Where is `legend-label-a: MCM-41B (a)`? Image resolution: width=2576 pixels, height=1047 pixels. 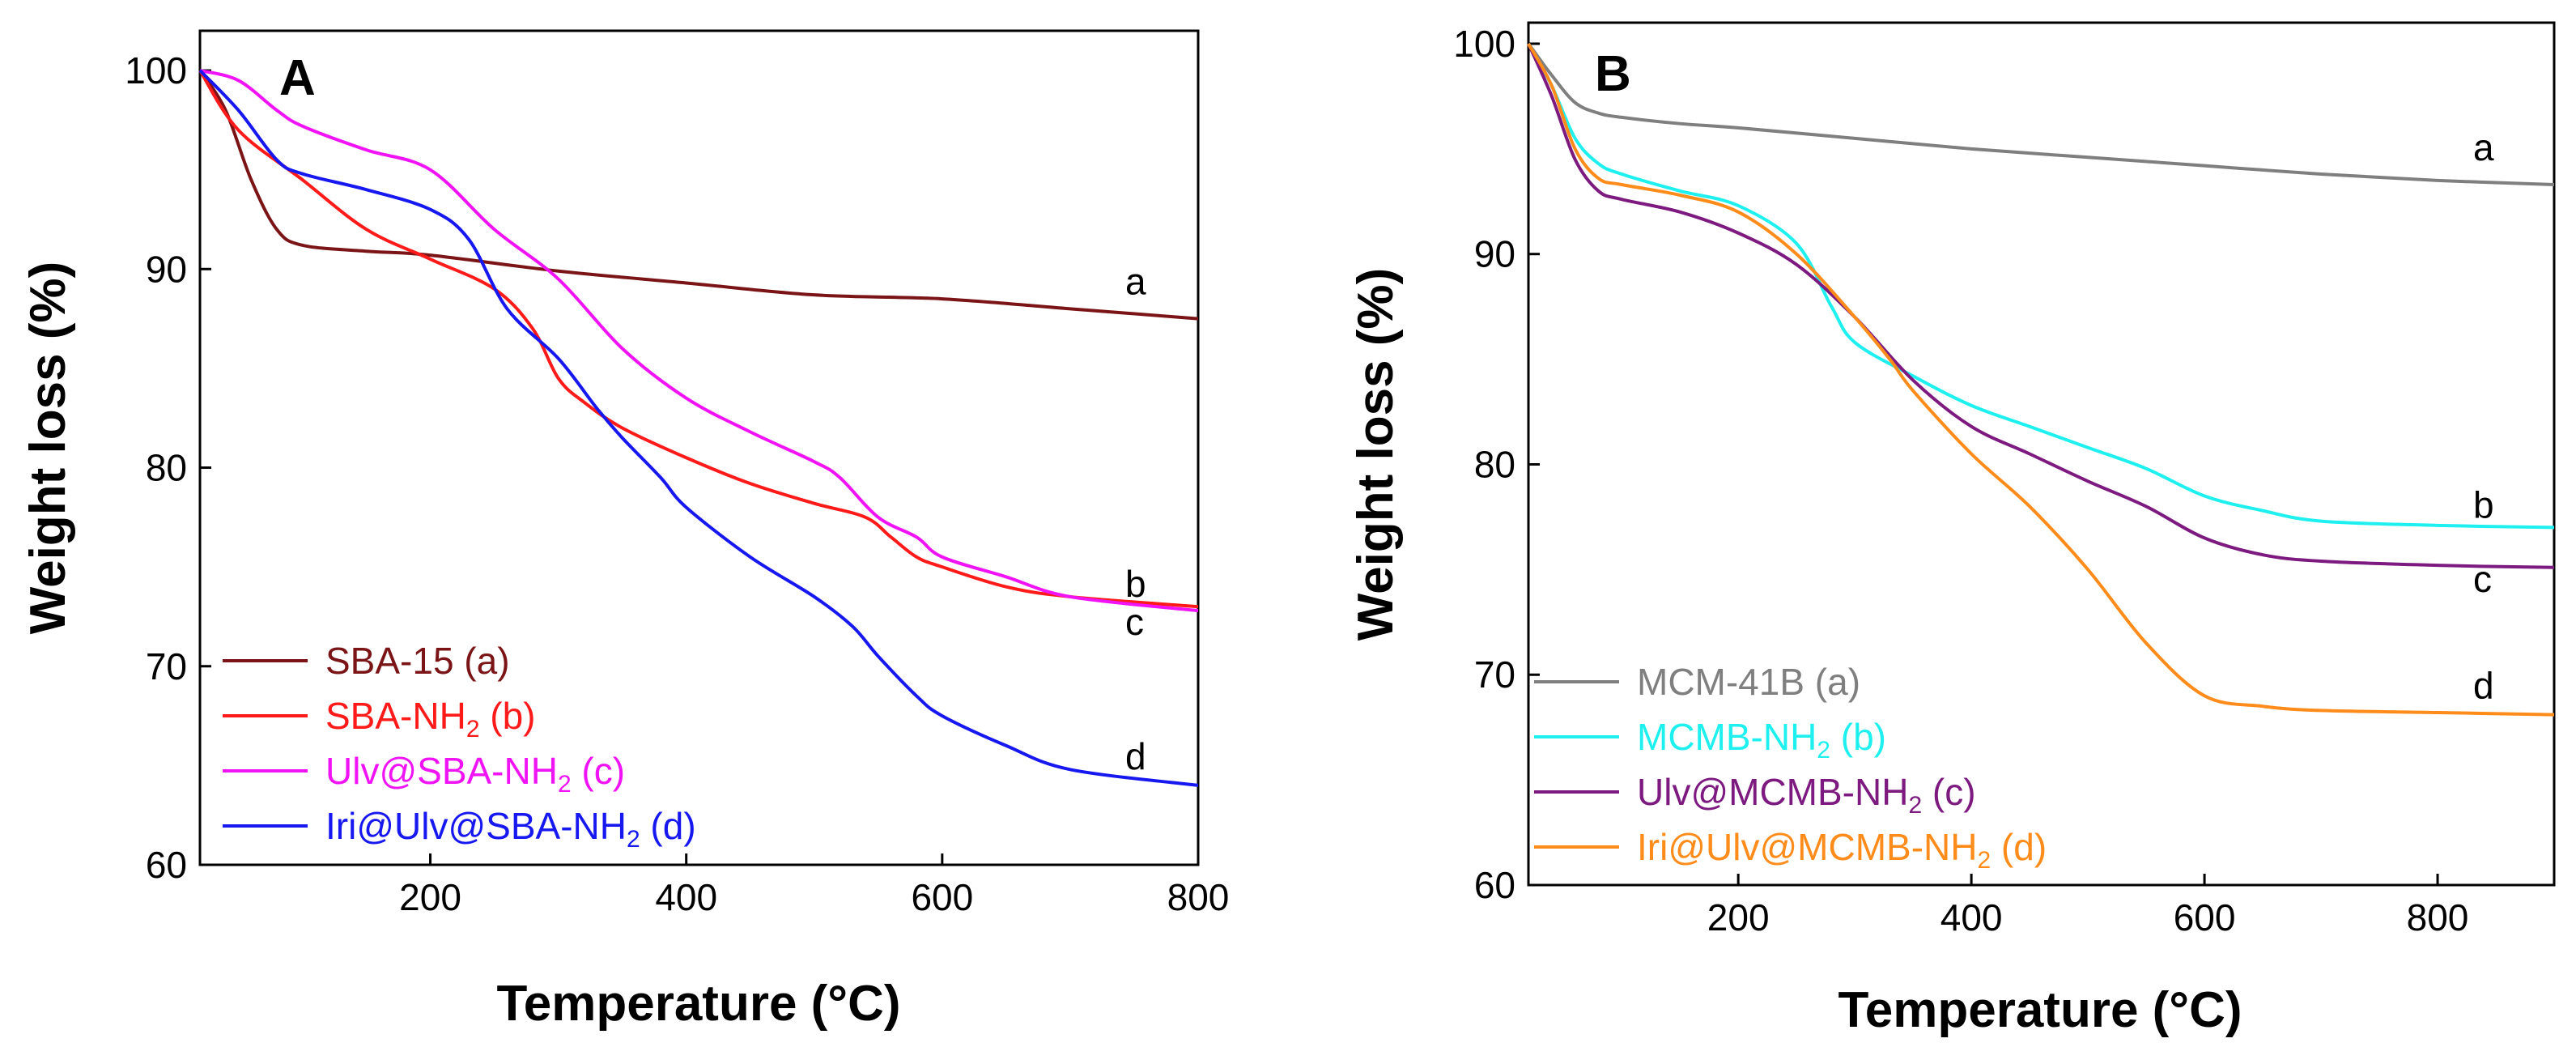
legend-label-a: MCM-41B (a) is located at coordinates (1748, 682).